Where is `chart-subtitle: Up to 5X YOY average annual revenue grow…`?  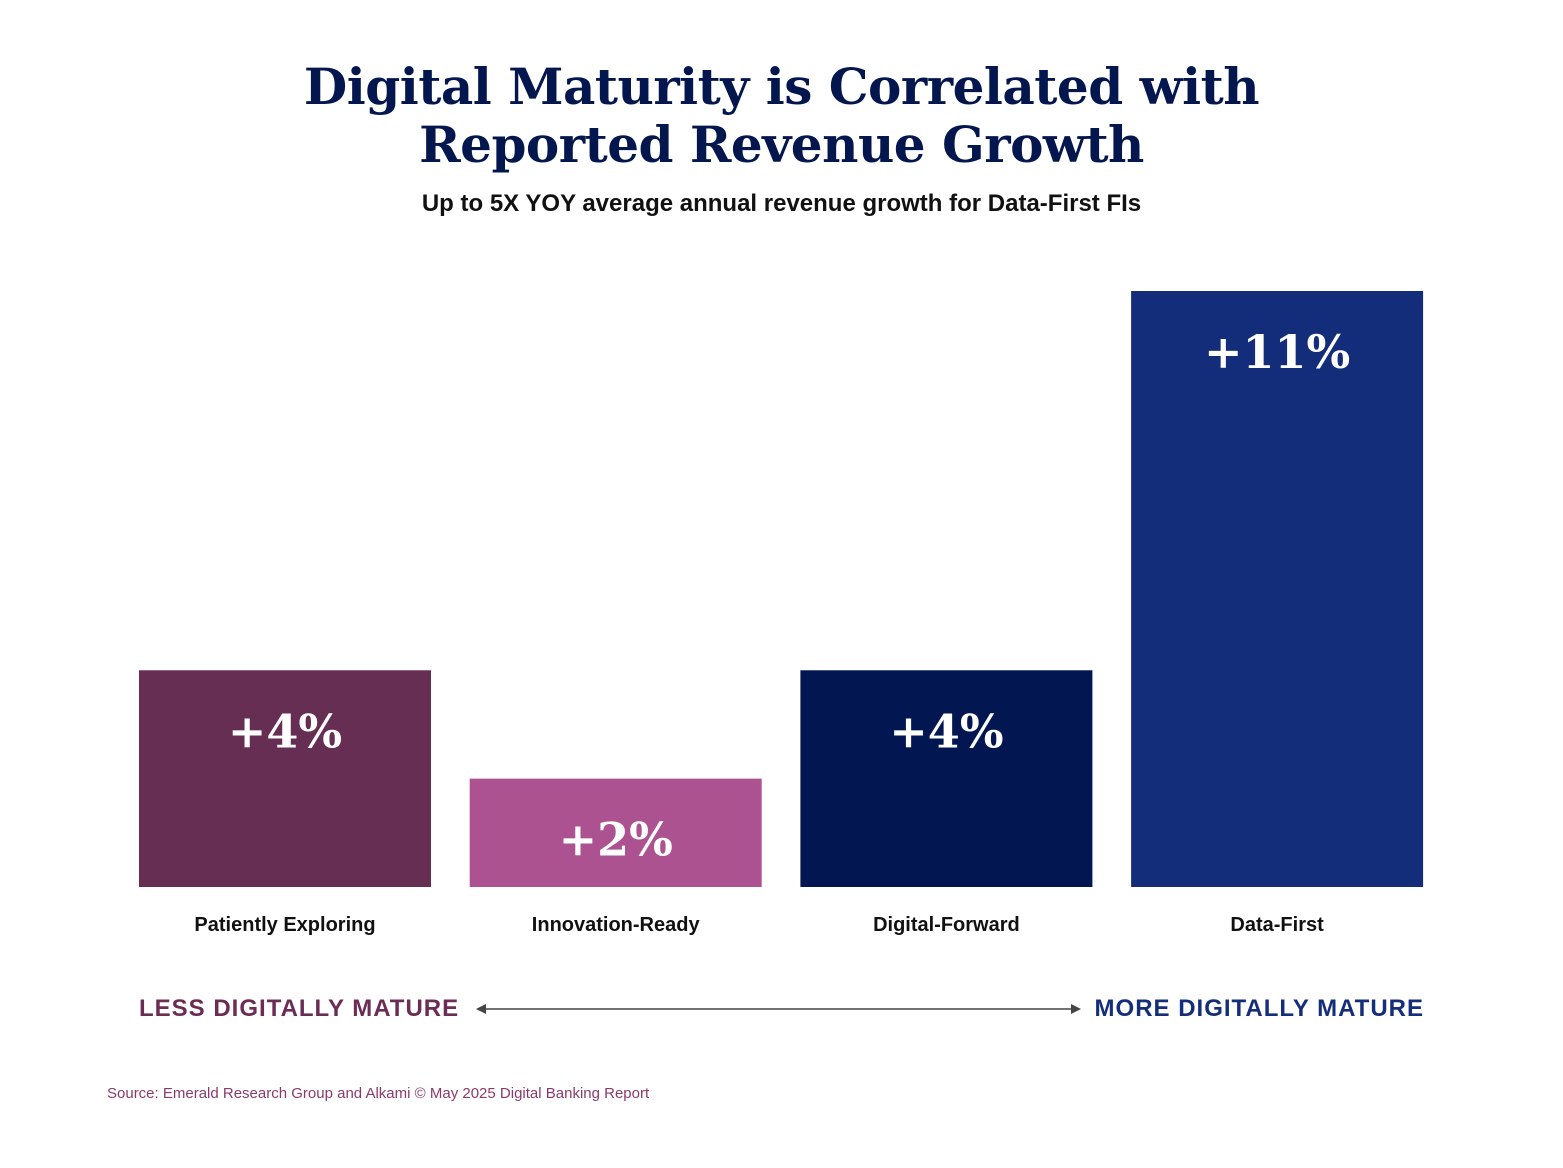
chart-subtitle: Up to 5X YOY average annual revenue grow… is located at coordinates (781, 203).